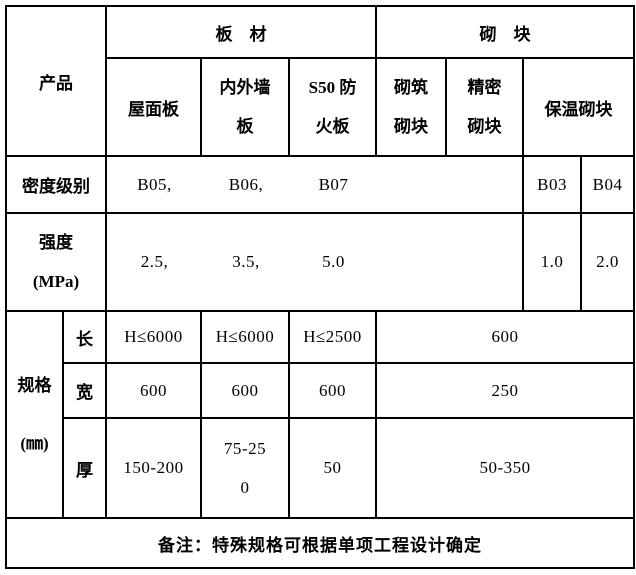 The height and width of the screenshot is (575, 636). What do you see at coordinates (153, 390) in the screenshot?
I see `width-roof-cell: 600` at bounding box center [153, 390].